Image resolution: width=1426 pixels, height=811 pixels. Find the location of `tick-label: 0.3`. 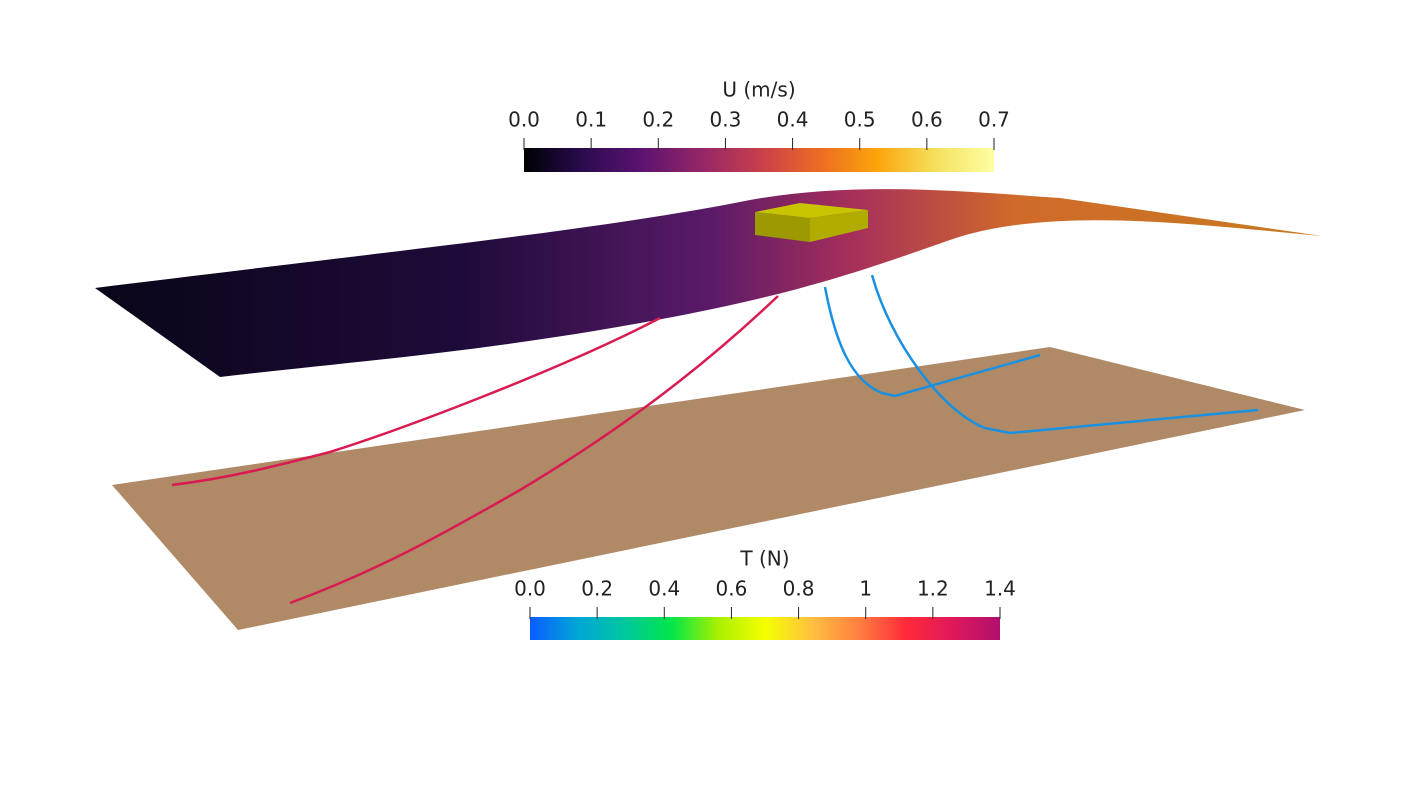

tick-label: 0.3 is located at coordinates (726, 120).